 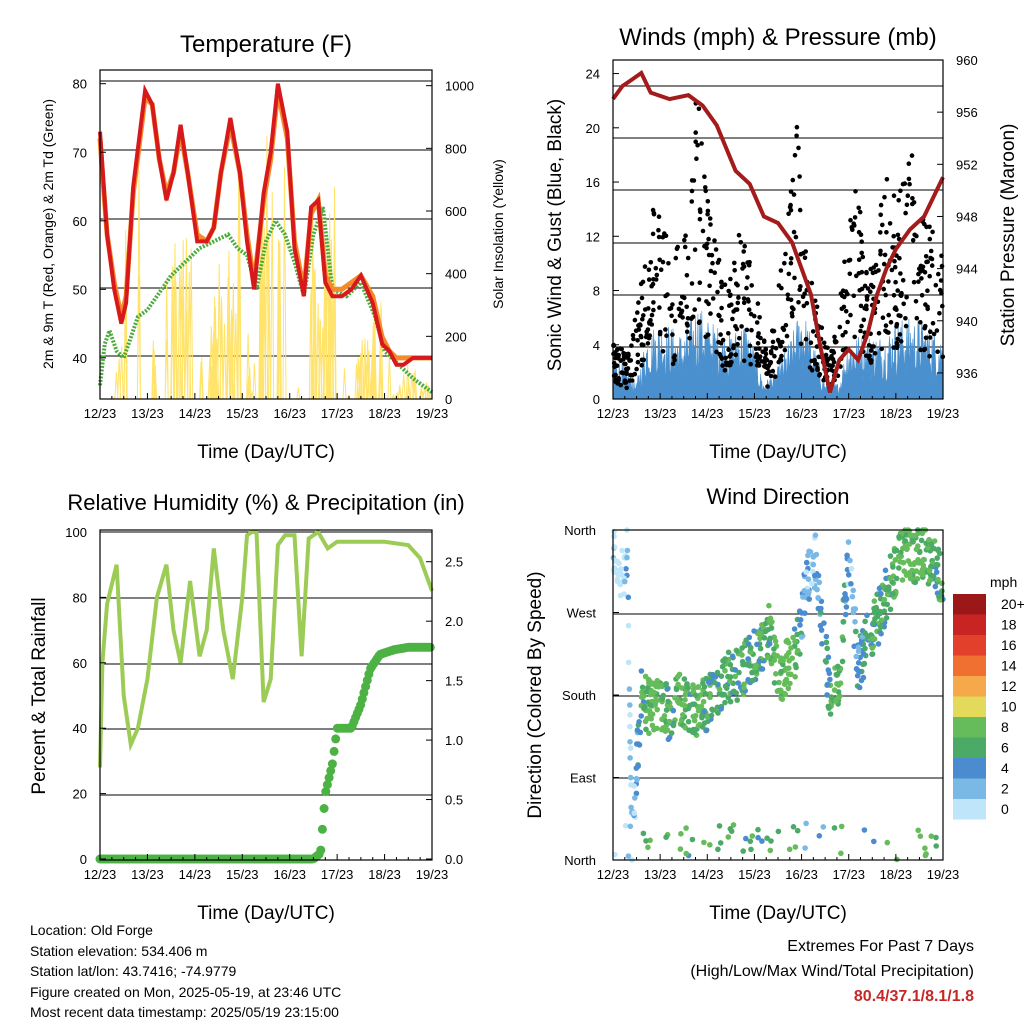 I want to click on humidity-xlabel: Time (Day/UTC), so click(x=266, y=913).